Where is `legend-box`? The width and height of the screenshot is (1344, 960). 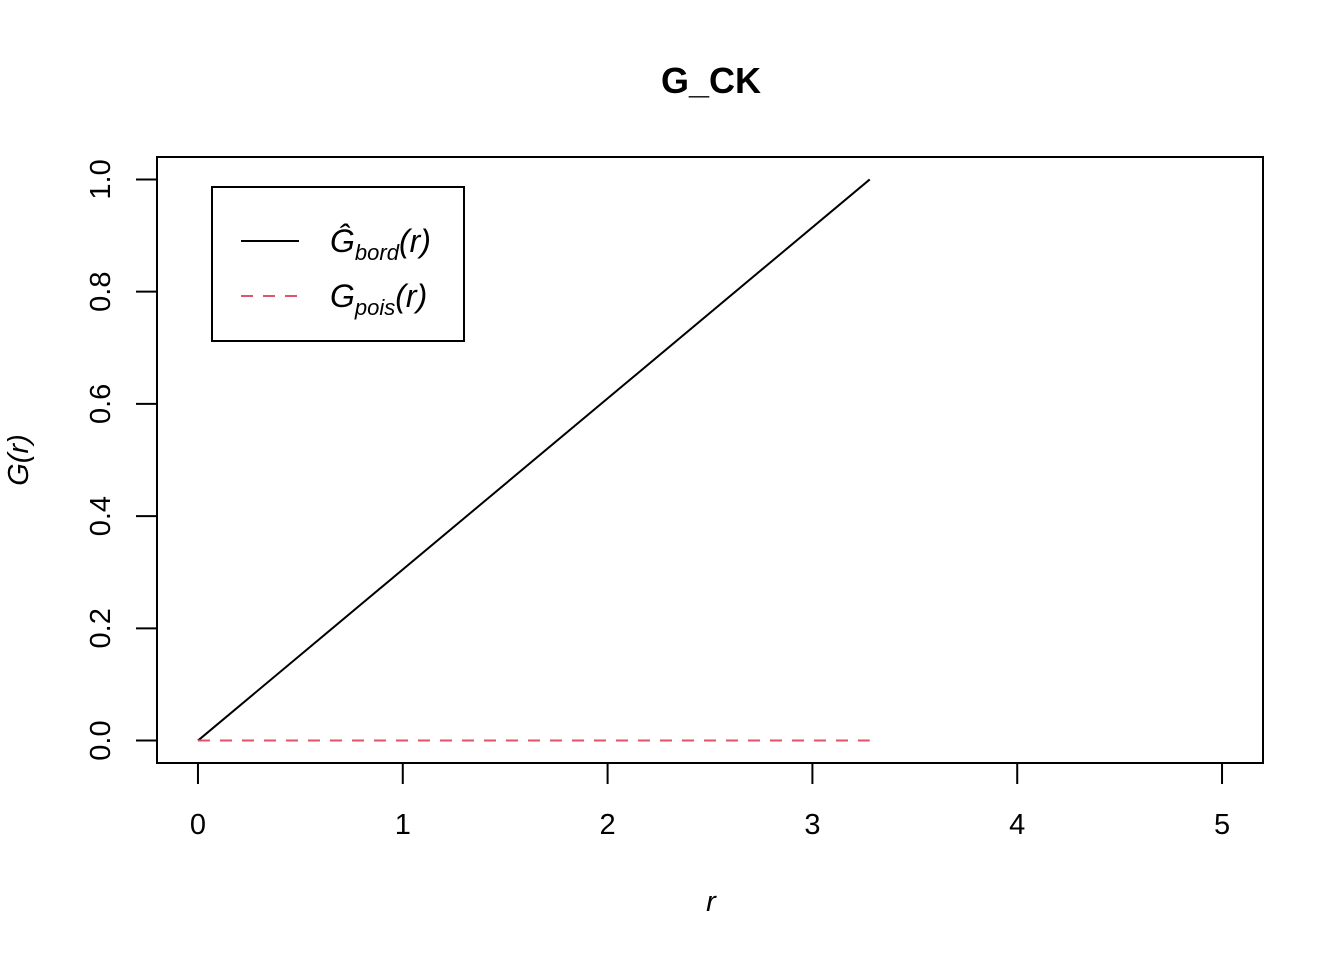
legend-box is located at coordinates (338, 264).